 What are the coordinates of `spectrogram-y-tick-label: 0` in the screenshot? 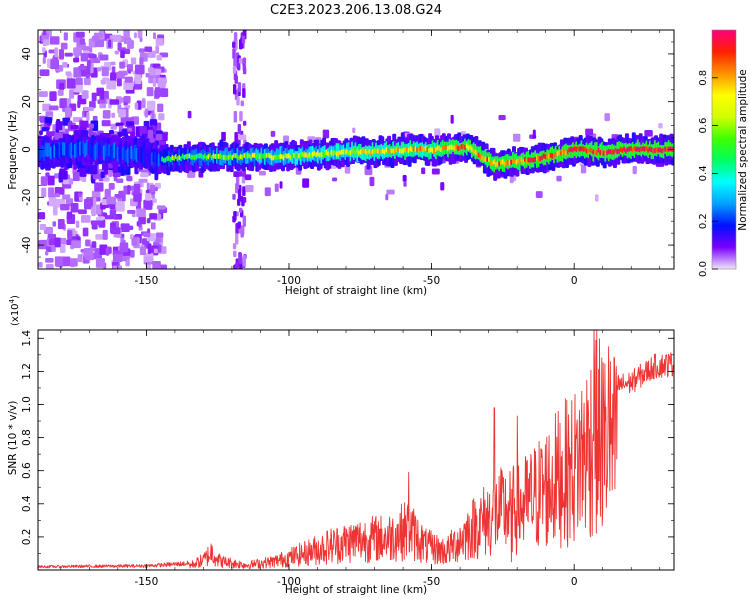 It's located at (27, 149).